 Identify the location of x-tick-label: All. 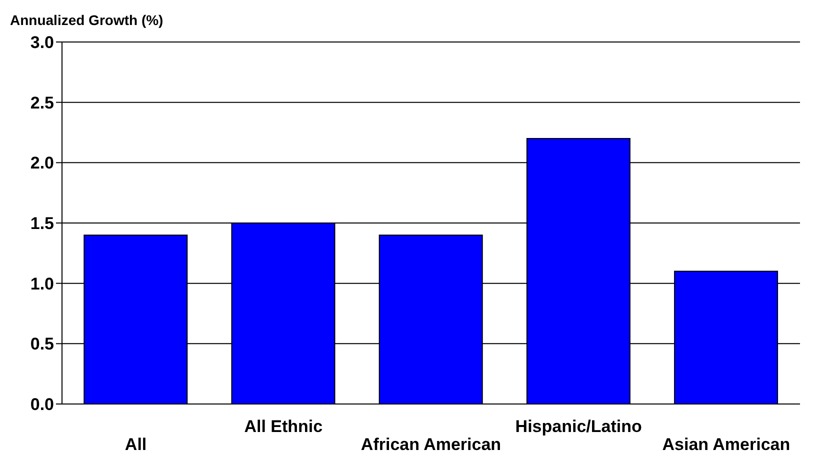
(135, 444).